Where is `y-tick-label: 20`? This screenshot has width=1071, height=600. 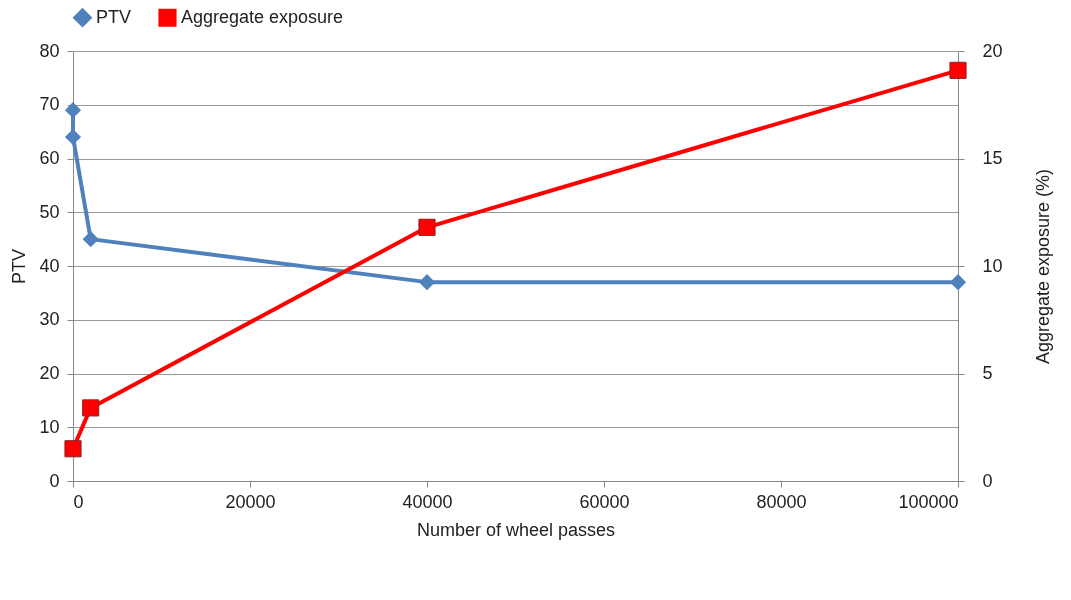 y-tick-label: 20 is located at coordinates (49, 373).